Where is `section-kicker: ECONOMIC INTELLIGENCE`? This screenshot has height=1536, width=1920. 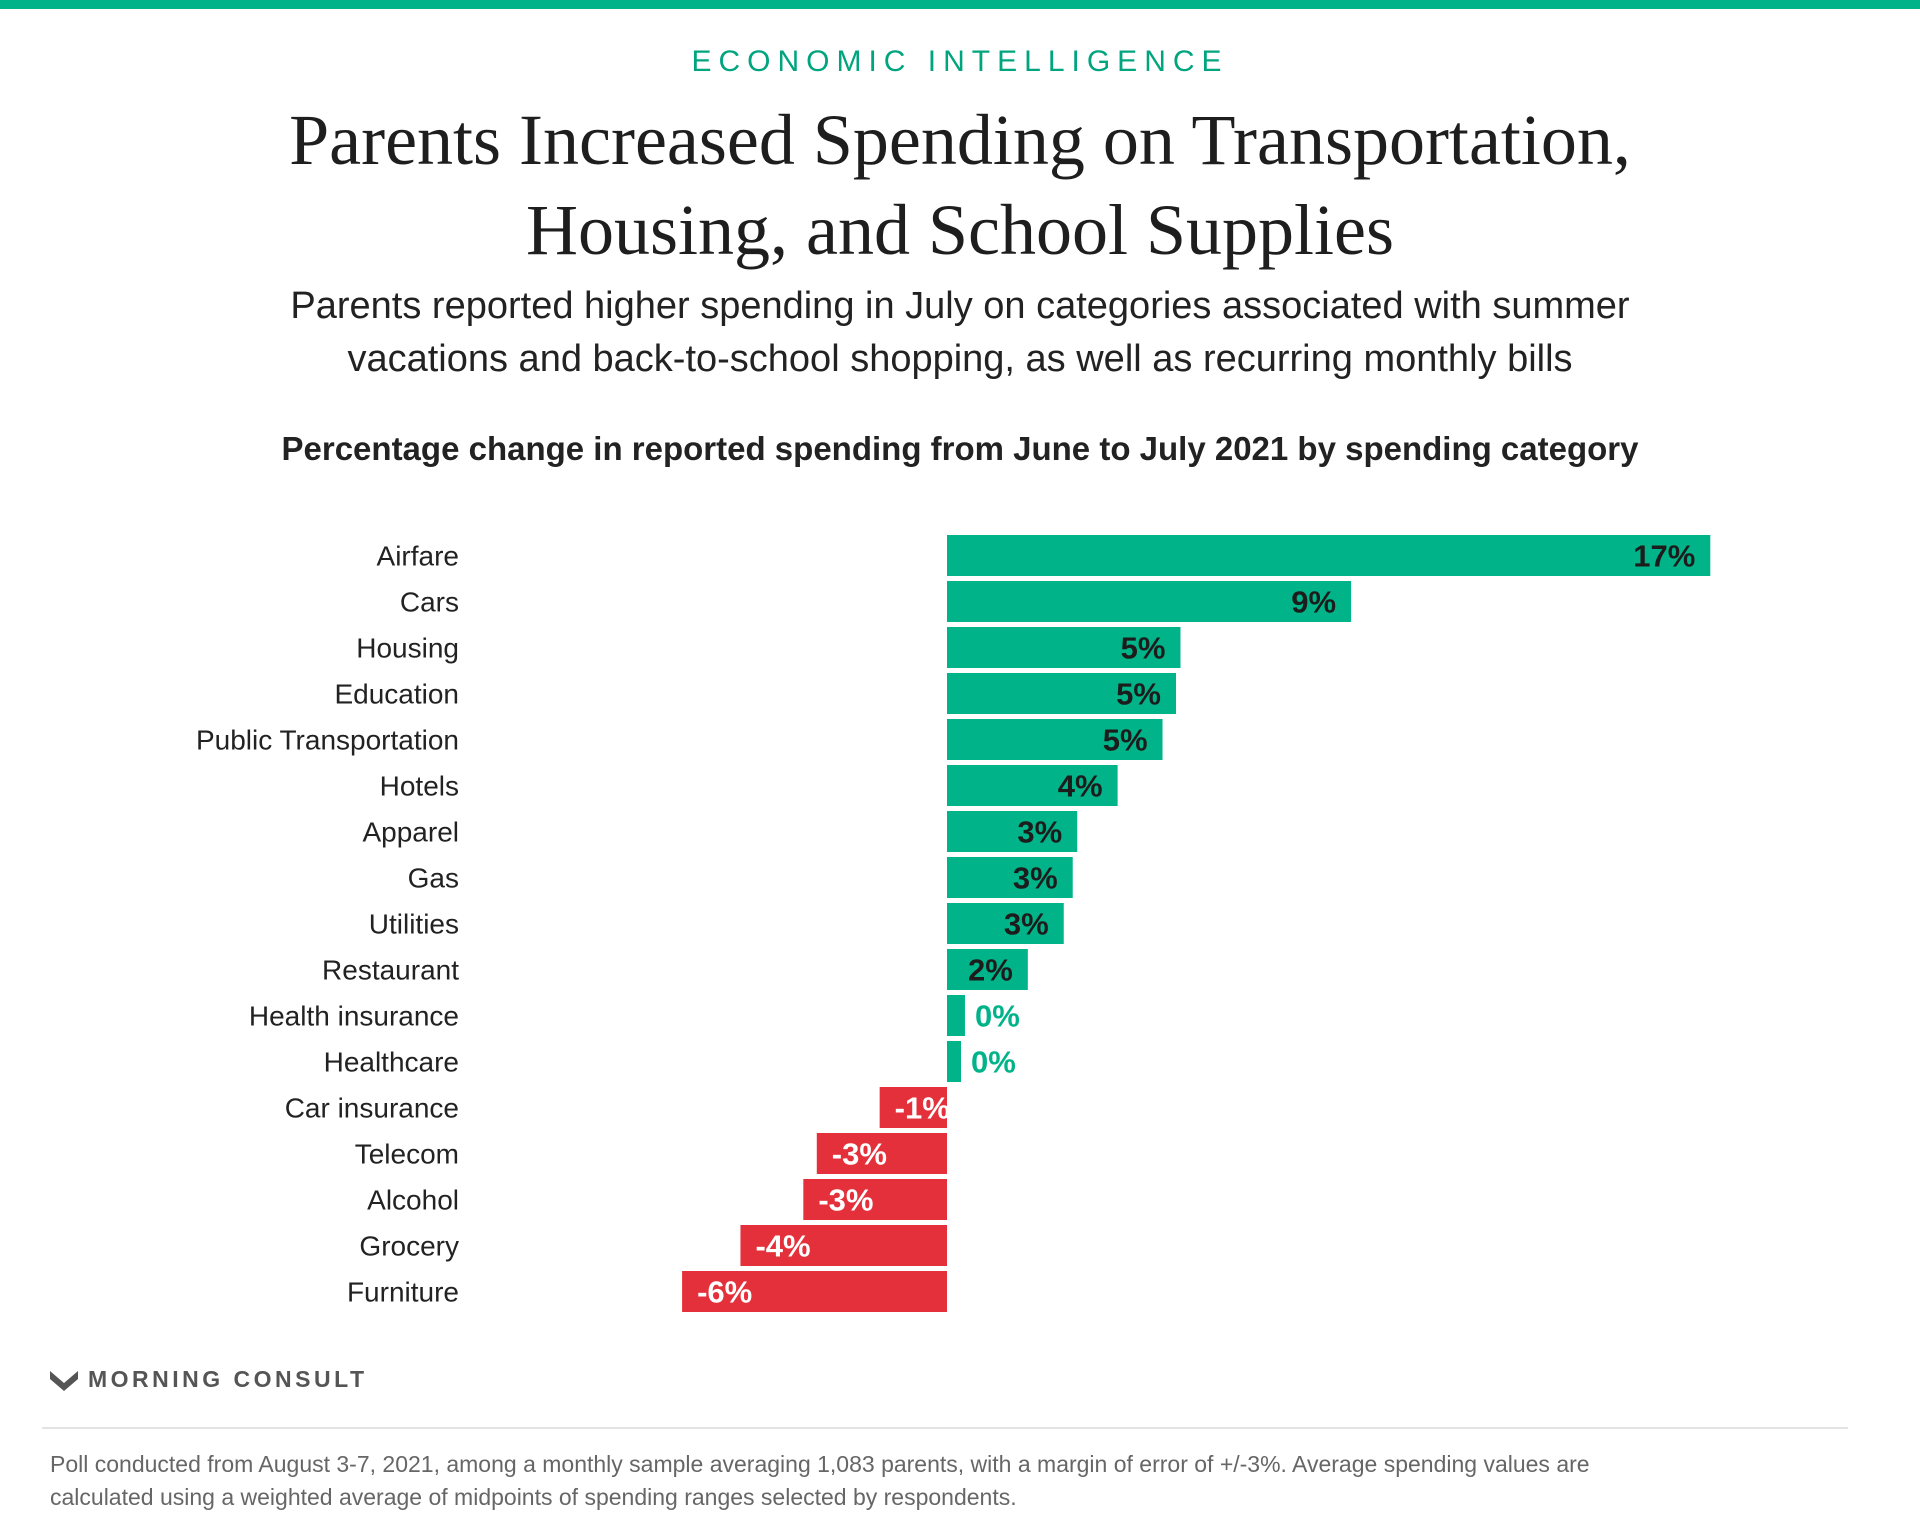 section-kicker: ECONOMIC INTELLIGENCE is located at coordinates (960, 61).